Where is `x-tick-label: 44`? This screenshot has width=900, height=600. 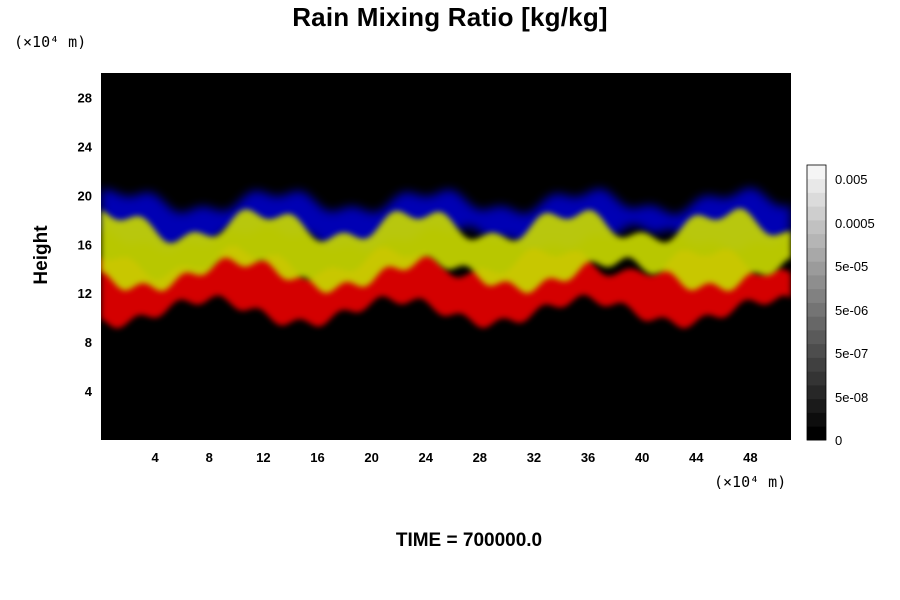 x-tick-label: 44 is located at coordinates (696, 457).